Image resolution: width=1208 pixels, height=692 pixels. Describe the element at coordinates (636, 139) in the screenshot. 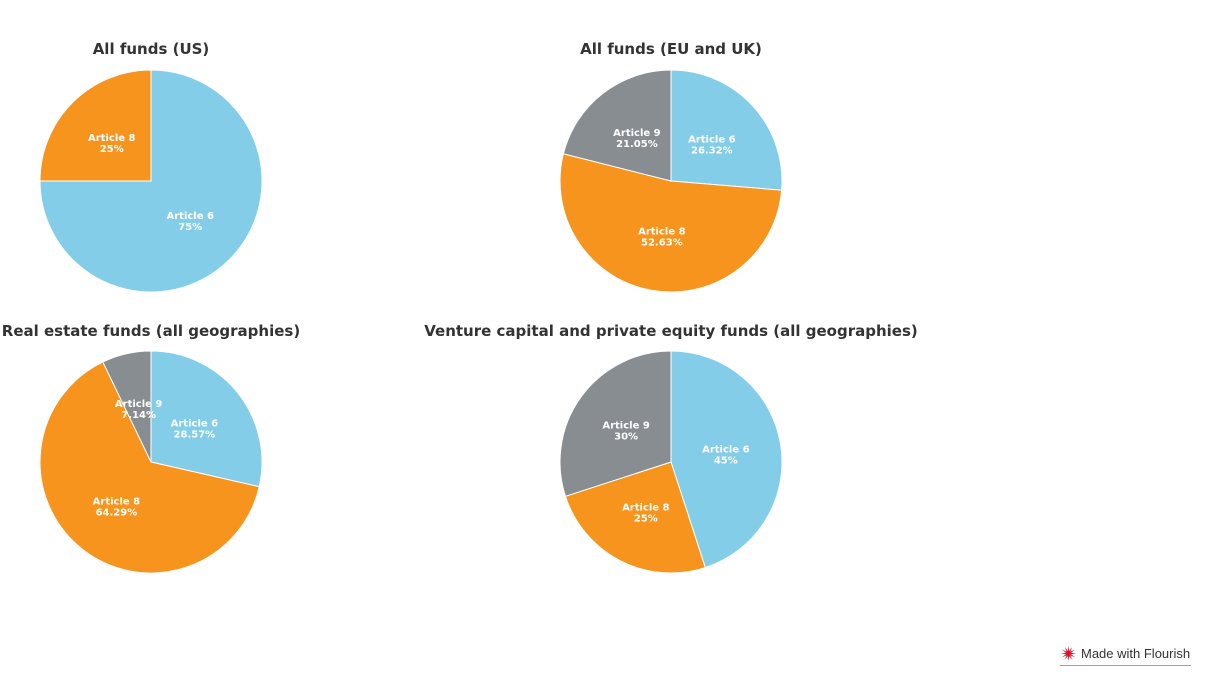

I see `slice-label-article-9: Article 9 21.05%` at that location.